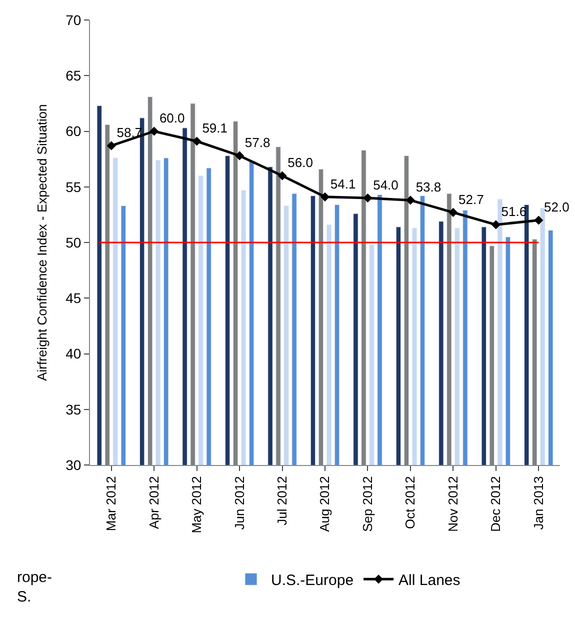 This screenshot has height=635, width=575. Describe the element at coordinates (74, 131) in the screenshot. I see `y-tick-label: 60` at that location.